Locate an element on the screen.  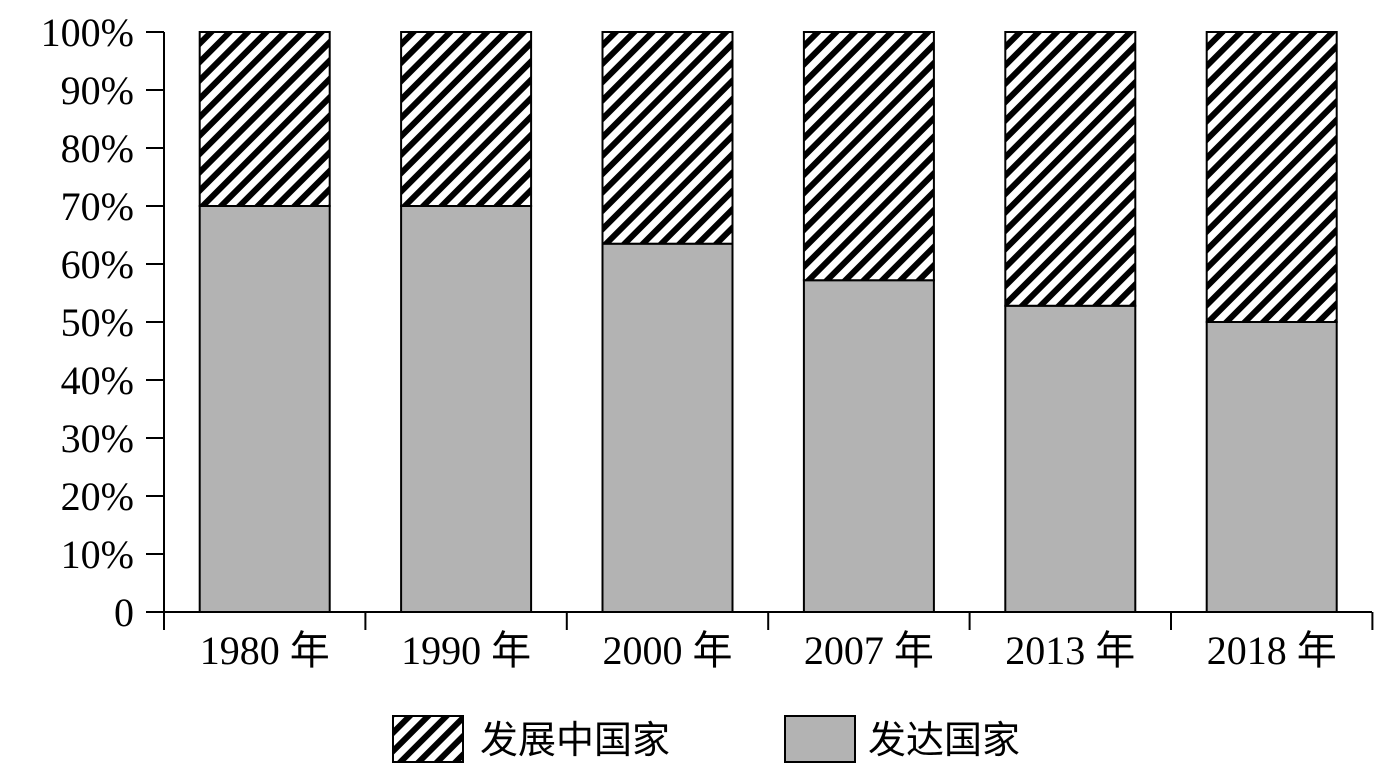
x-tick-label: 2013 年 is located at coordinates (1070, 650).